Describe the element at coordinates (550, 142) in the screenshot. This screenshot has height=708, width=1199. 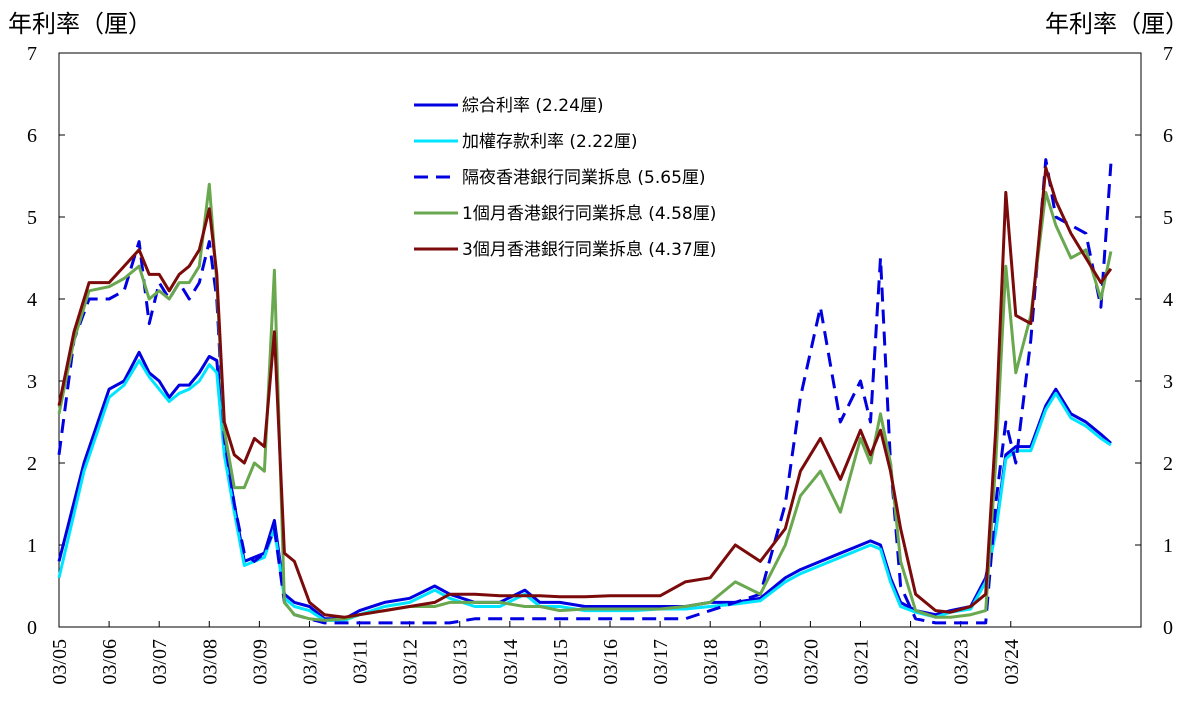
I see `legend-label-2: 加權存款利率 (2.22厘)` at that location.